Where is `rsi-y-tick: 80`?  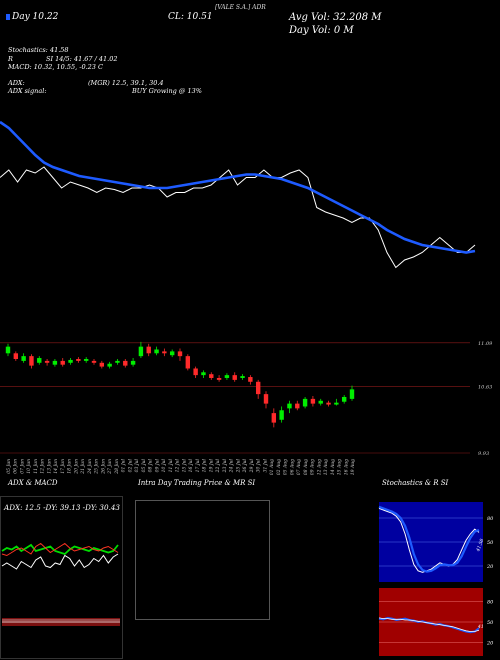 rsi-y-tick: 80 is located at coordinates (490, 603).